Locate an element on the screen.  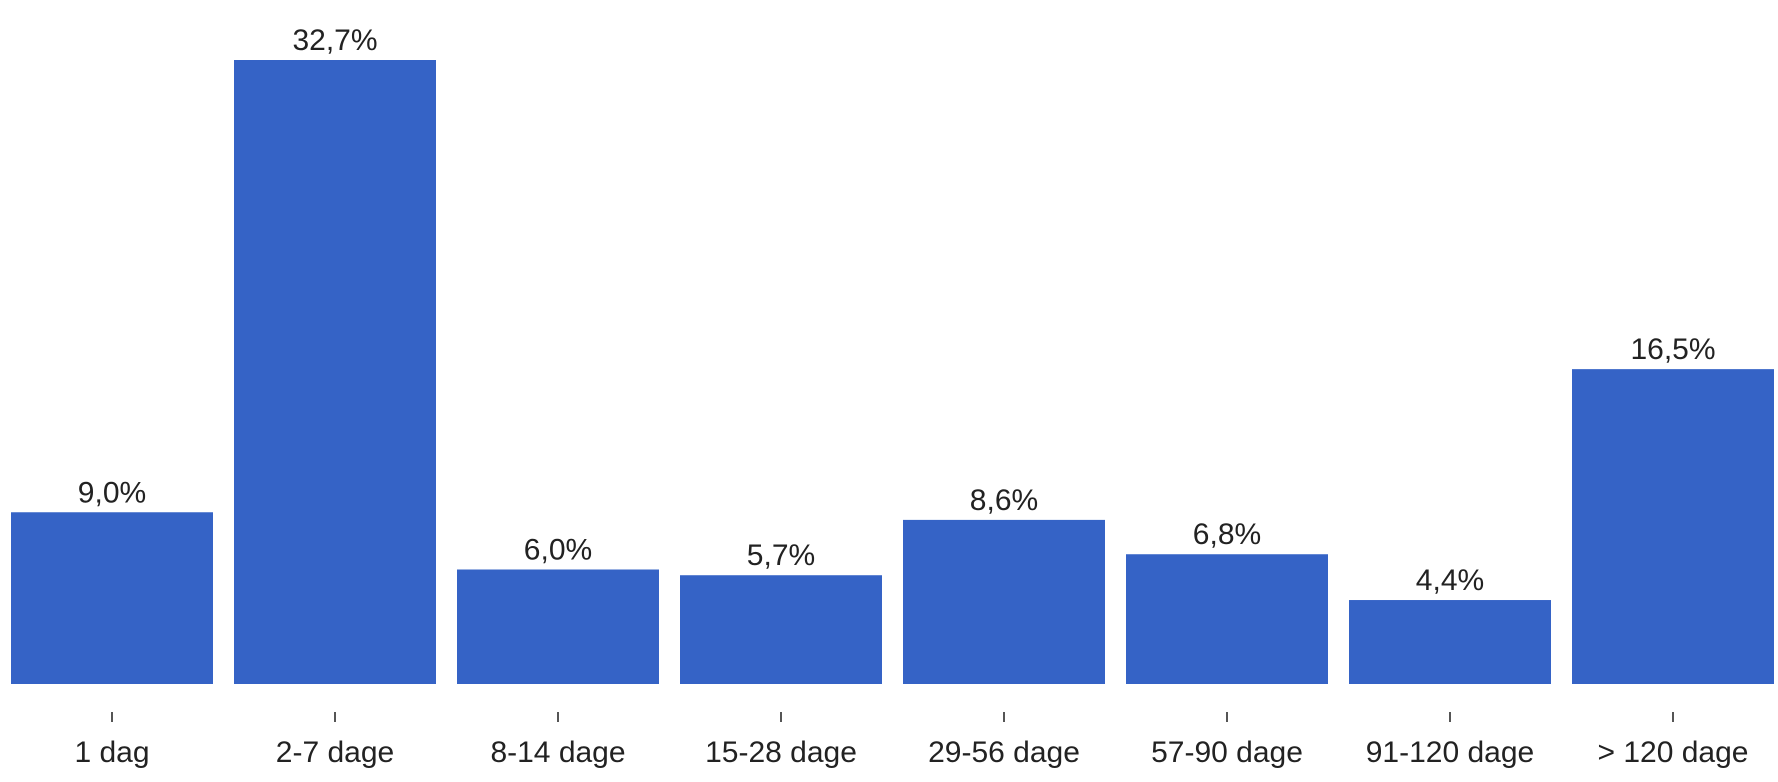
value-label: 5,7% is located at coordinates (781, 555).